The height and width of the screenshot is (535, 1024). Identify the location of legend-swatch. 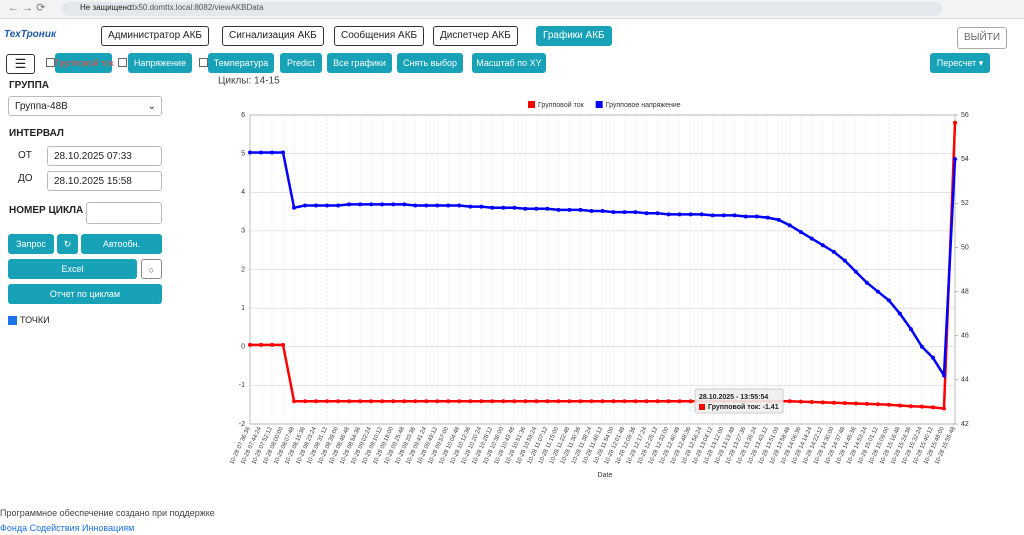
(531, 104).